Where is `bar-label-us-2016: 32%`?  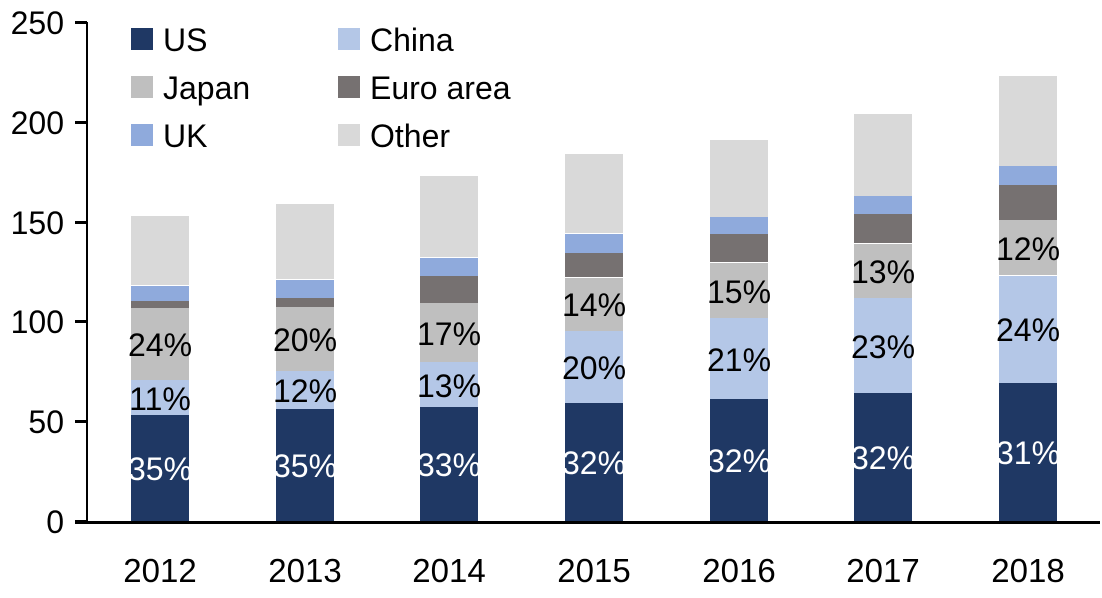 bar-label-us-2016: 32% is located at coordinates (739, 461).